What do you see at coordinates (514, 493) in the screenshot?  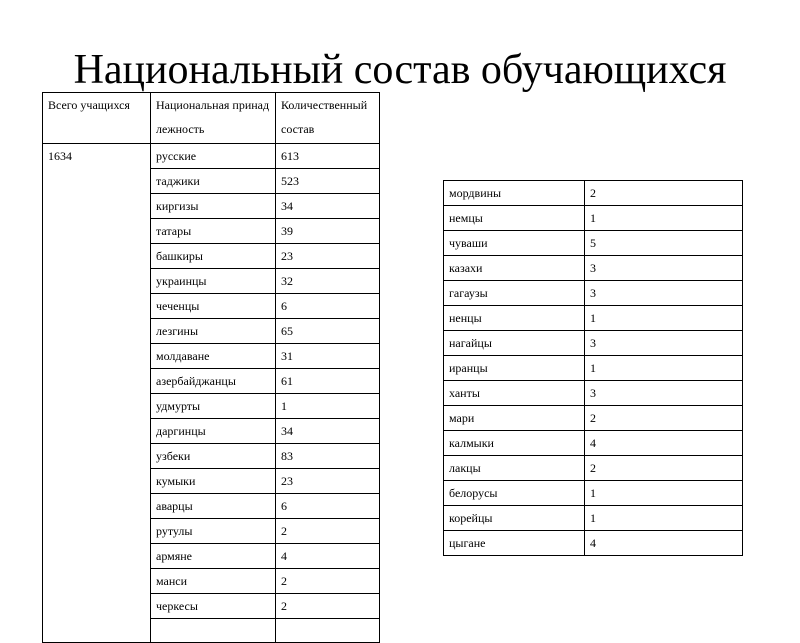 I see `nationality-cell: белорусы` at bounding box center [514, 493].